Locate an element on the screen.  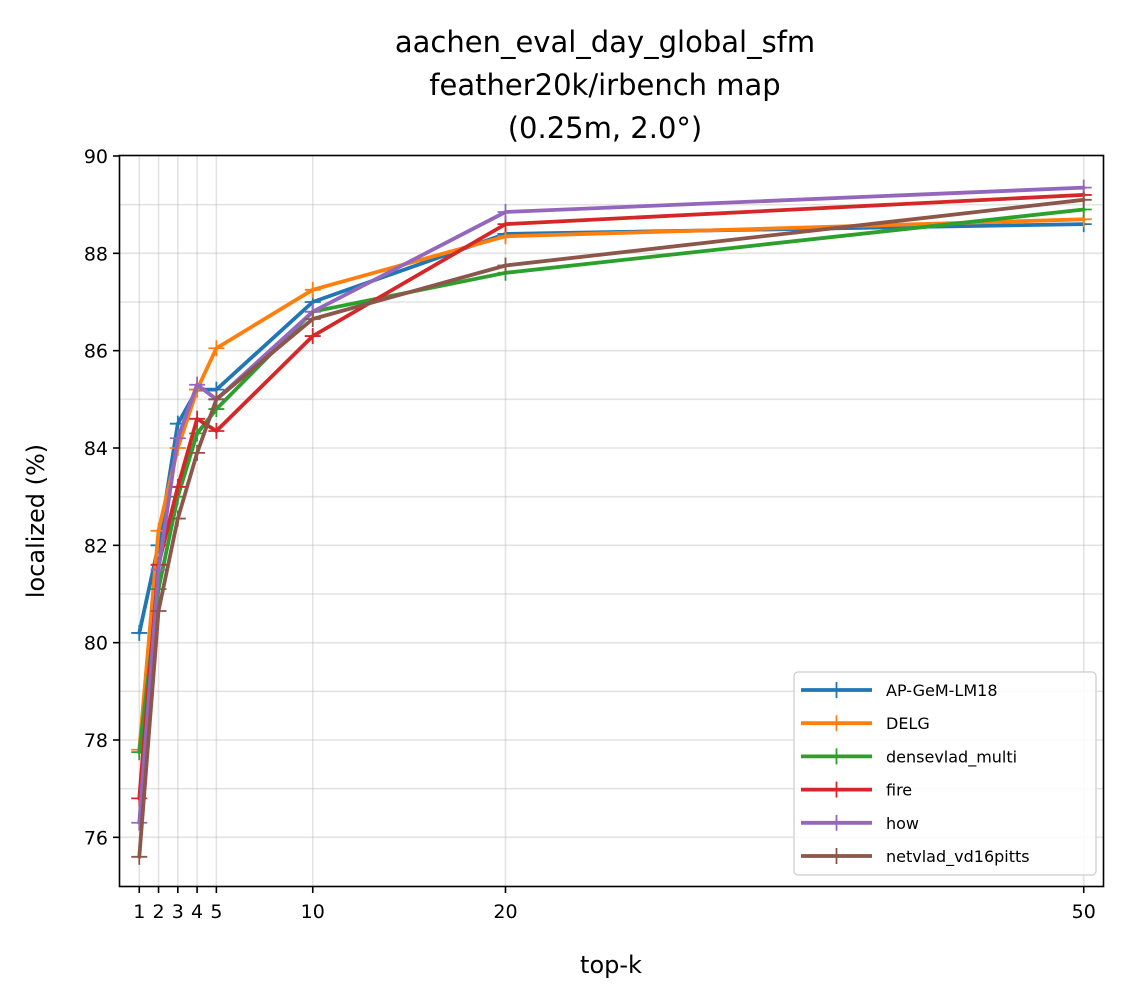
y-tick-label: 80 is located at coordinates (96, 644).